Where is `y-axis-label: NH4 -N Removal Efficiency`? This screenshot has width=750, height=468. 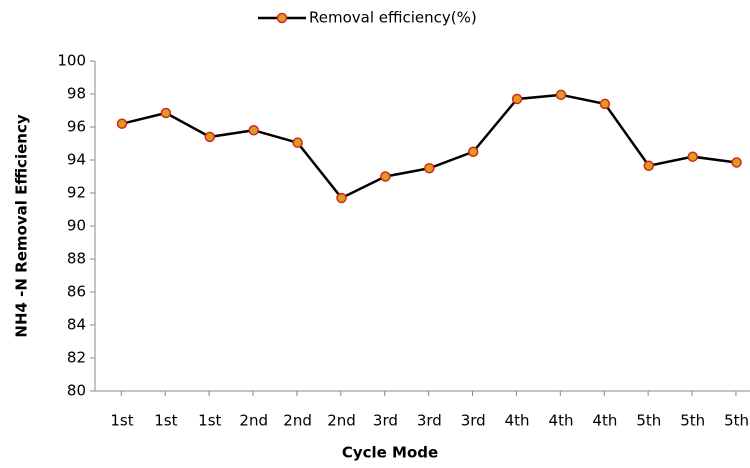
y-axis-label: NH4 -N Removal Efficiency is located at coordinates (22, 225).